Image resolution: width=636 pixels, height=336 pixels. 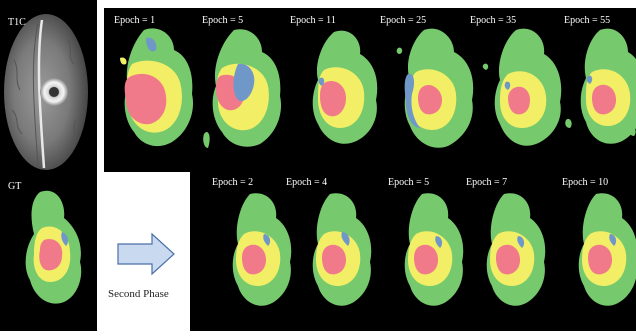 What do you see at coordinates (493, 20) in the screenshot?
I see `epoch-label-35: Epoch = 35` at bounding box center [493, 20].